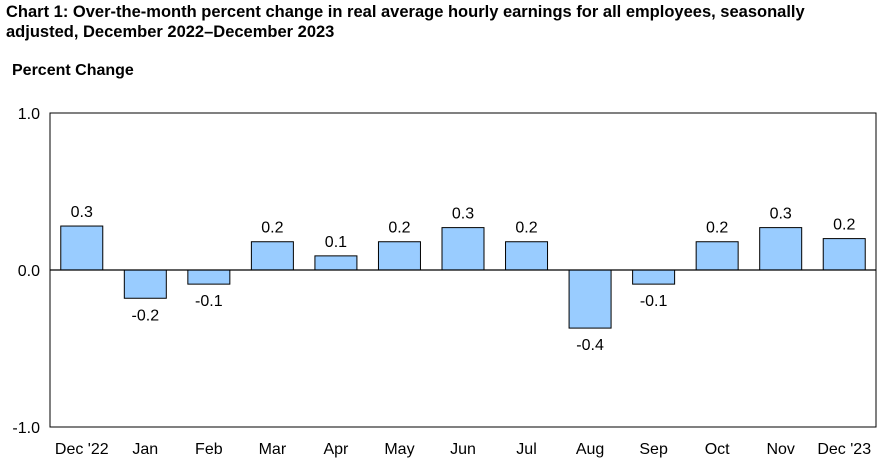  I want to click on x-tick-label: Jun, so click(463, 449).